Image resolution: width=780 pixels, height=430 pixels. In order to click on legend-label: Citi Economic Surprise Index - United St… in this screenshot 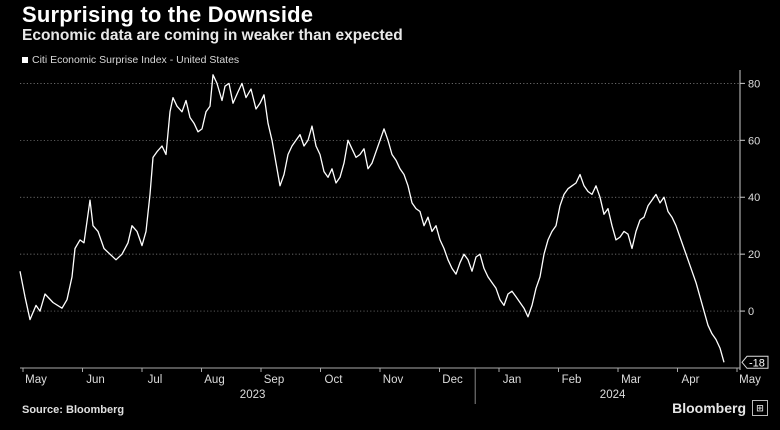, I will do `click(136, 60)`.